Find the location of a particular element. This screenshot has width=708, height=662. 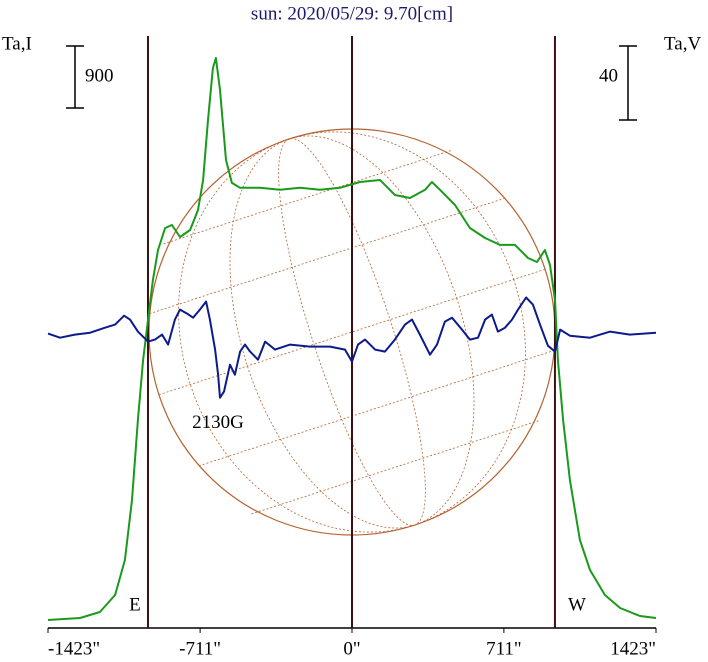

chart-title: sun: 2020/05/29: 9.70[cm] is located at coordinates (352, 13).